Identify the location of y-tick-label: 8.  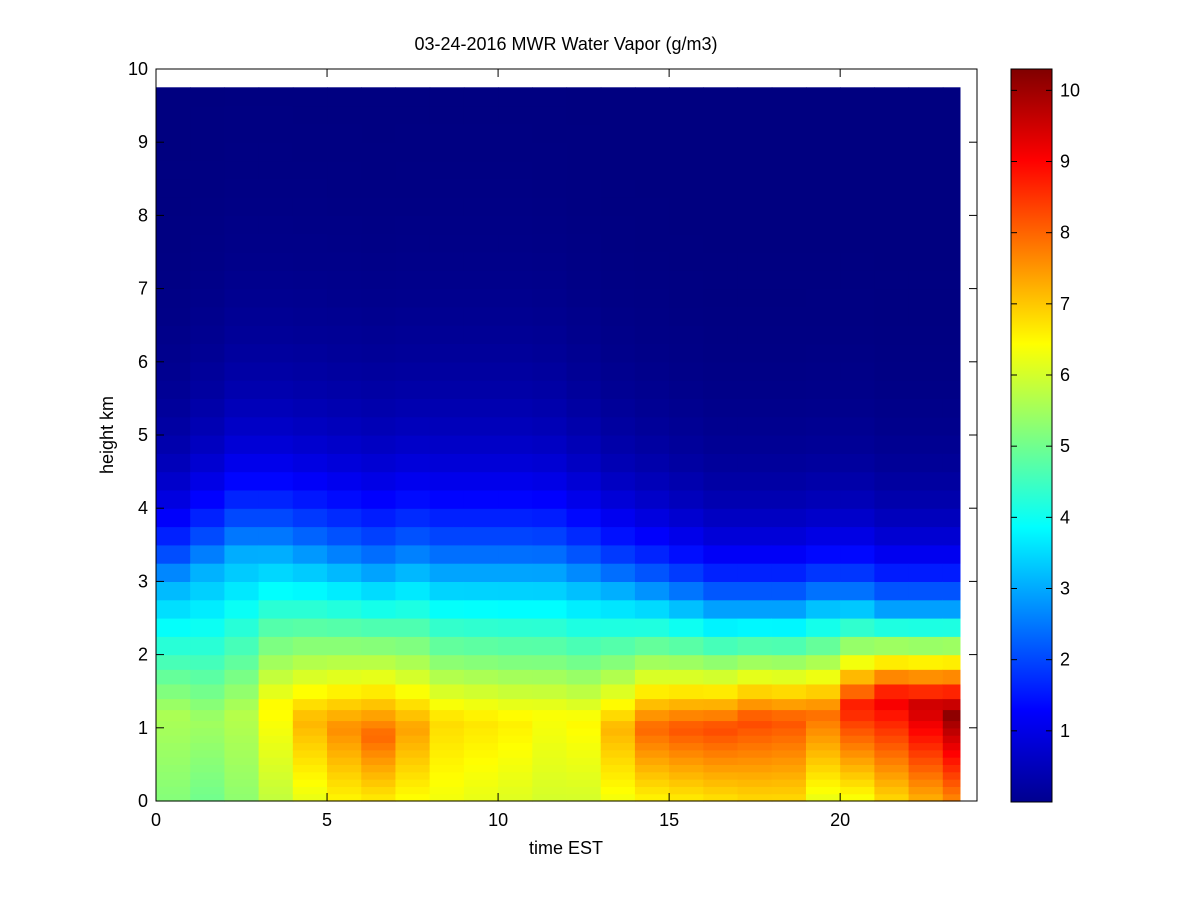
(143, 215).